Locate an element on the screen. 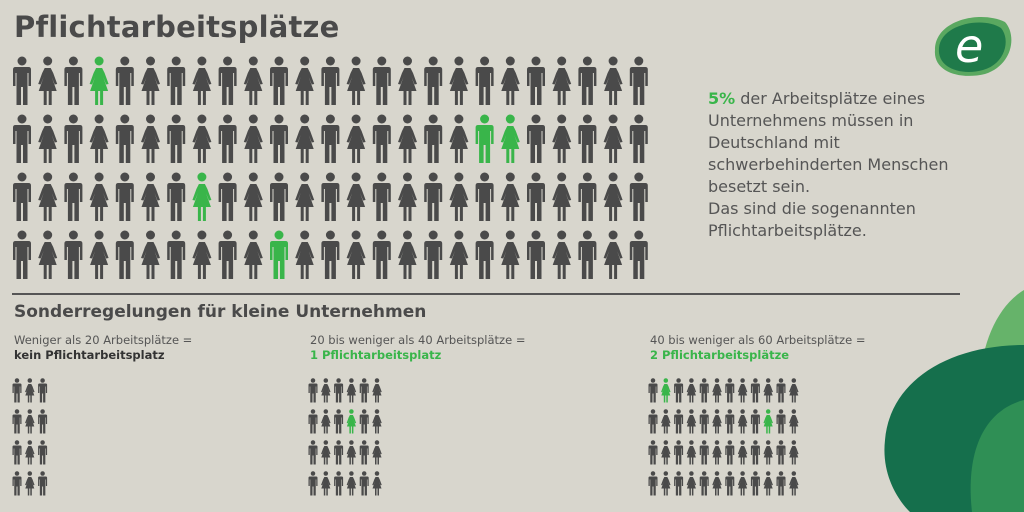  section-subtitle: Sonderregelungen für kleine Unternehmen is located at coordinates (220, 312).